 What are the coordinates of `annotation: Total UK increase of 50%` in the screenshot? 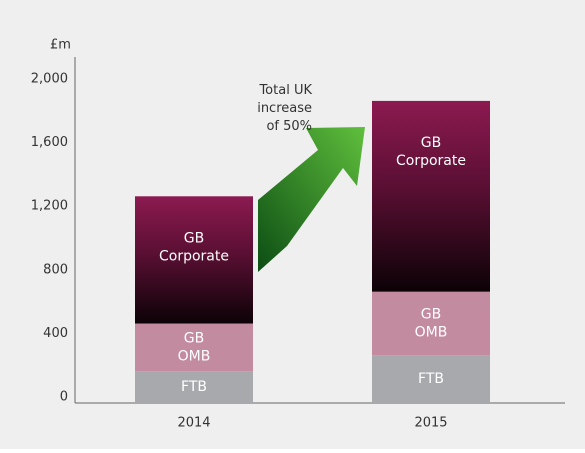 It's located at (284, 108).